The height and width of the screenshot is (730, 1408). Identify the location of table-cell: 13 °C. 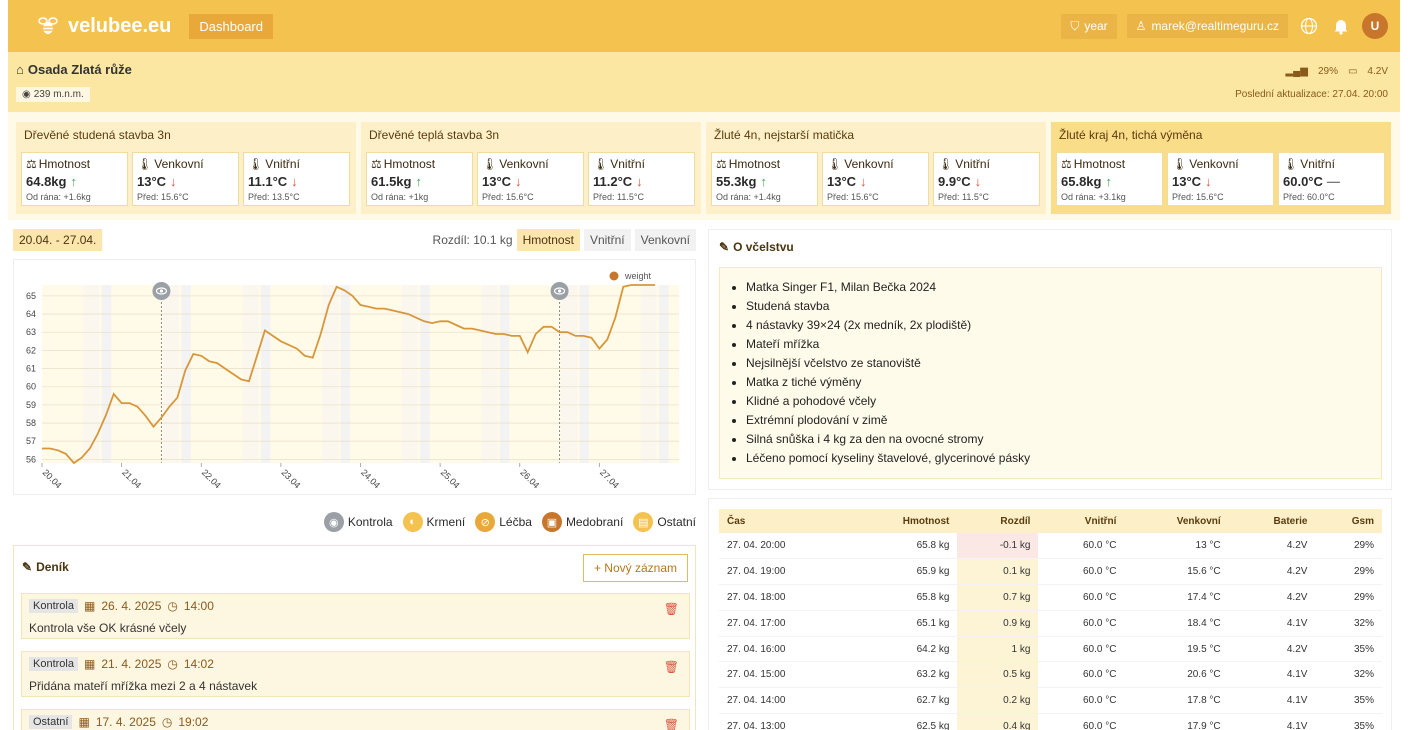
(1176, 546).